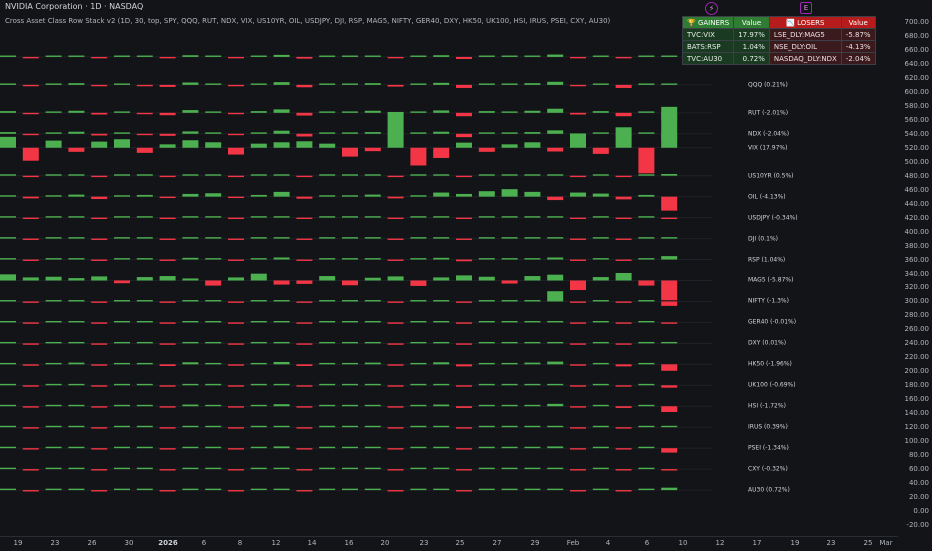 Image resolution: width=932 pixels, height=551 pixels. What do you see at coordinates (74, 6) in the screenshot?
I see `symbol-title: NVIDIA Corporation · 1D · NASDAQ` at bounding box center [74, 6].